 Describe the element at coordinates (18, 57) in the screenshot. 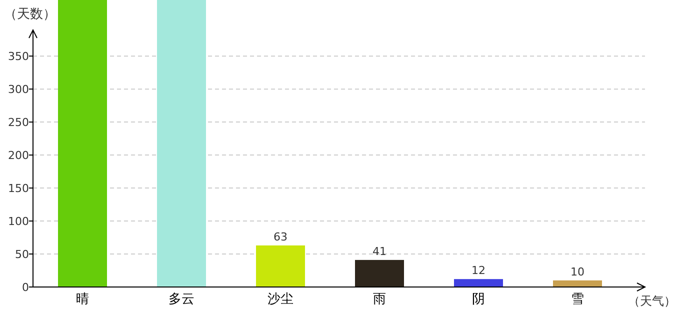

I see `y-tick-label: 350` at that location.